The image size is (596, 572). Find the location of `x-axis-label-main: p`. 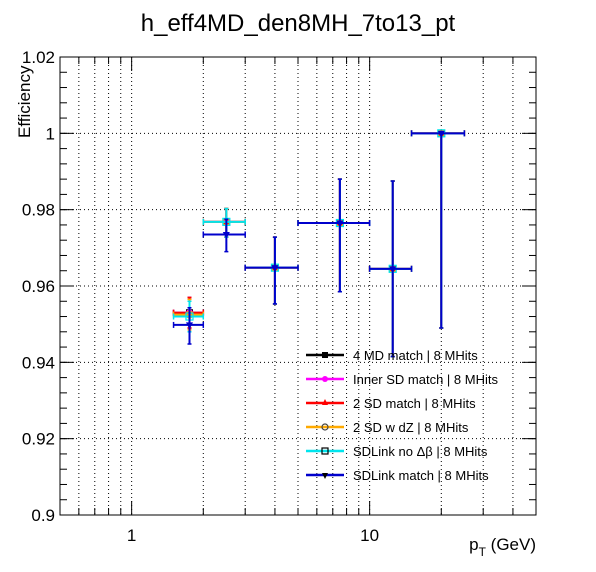

x-axis-label-main: p is located at coordinates (473, 544).